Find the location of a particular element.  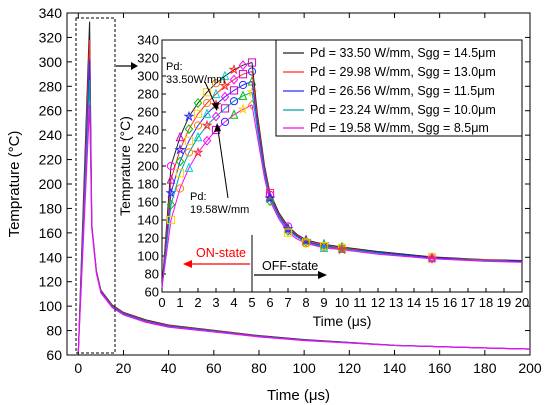

inset-x-tick-label: 4 is located at coordinates (233, 302).